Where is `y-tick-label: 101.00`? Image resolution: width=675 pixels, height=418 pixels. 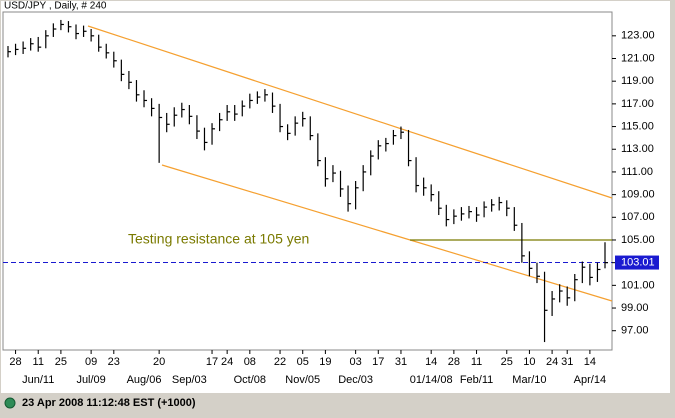
y-tick-label: 101.00 is located at coordinates (638, 285).